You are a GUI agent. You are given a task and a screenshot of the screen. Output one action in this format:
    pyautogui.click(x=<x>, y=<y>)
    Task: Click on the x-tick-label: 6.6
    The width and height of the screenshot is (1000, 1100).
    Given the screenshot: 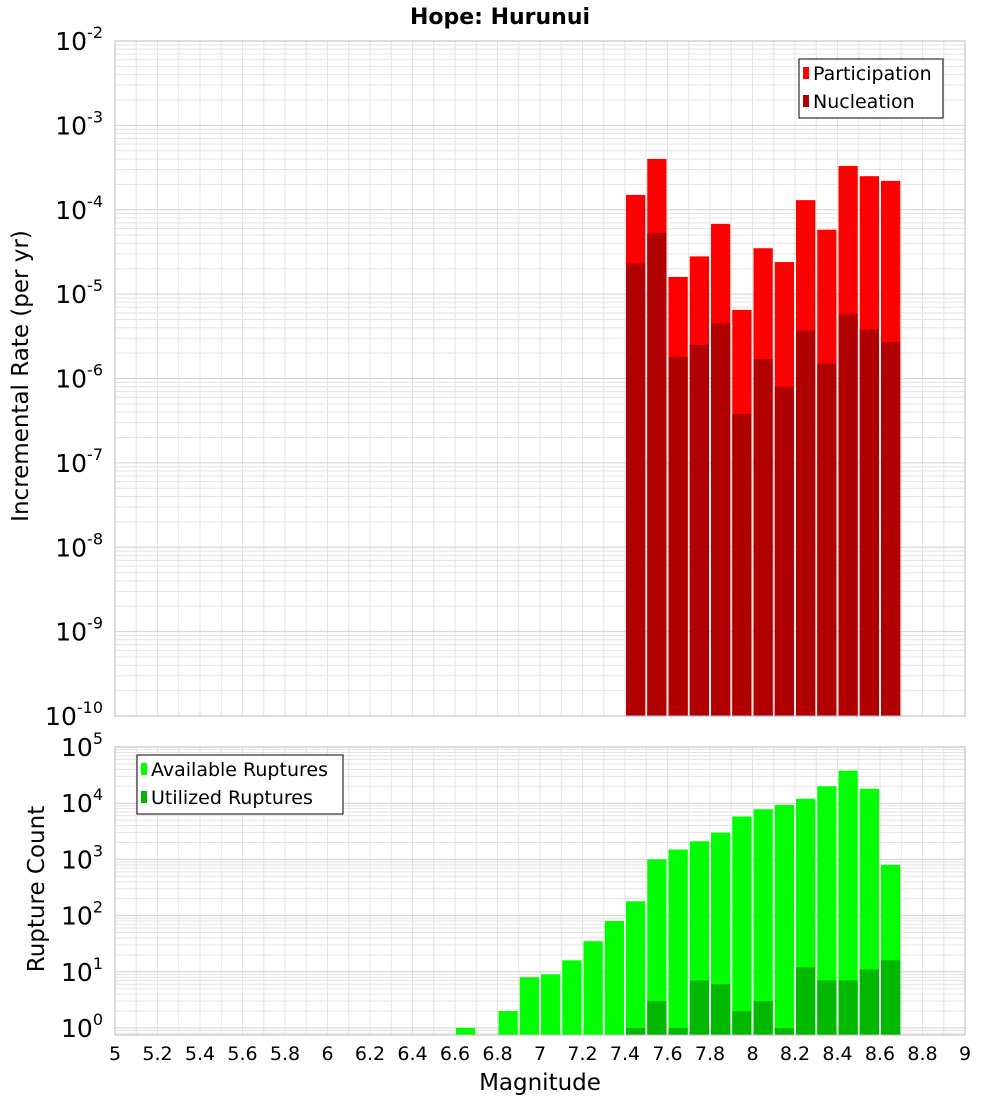 What is the action you would take?
    pyautogui.click(x=455, y=1054)
    